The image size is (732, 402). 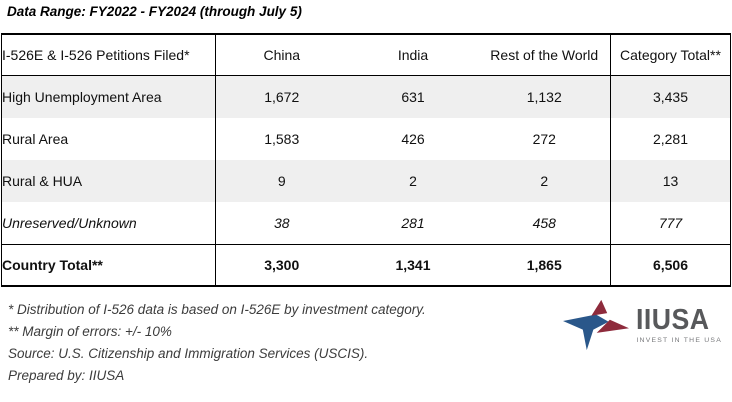 I want to click on row-label: Rural Area, so click(x=108, y=139).